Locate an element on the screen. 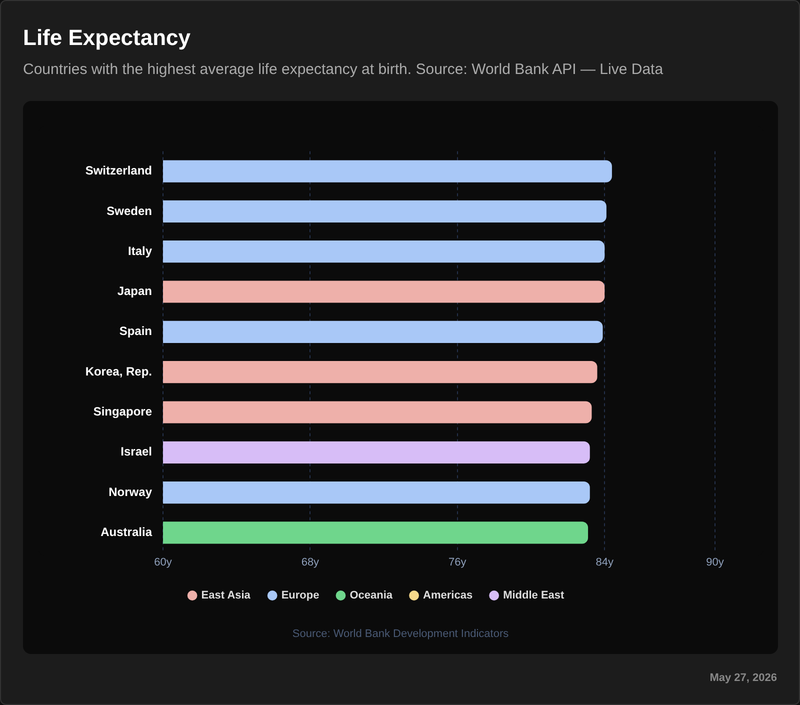  y-tick-label: Korea, Rep. is located at coordinates (118, 371).